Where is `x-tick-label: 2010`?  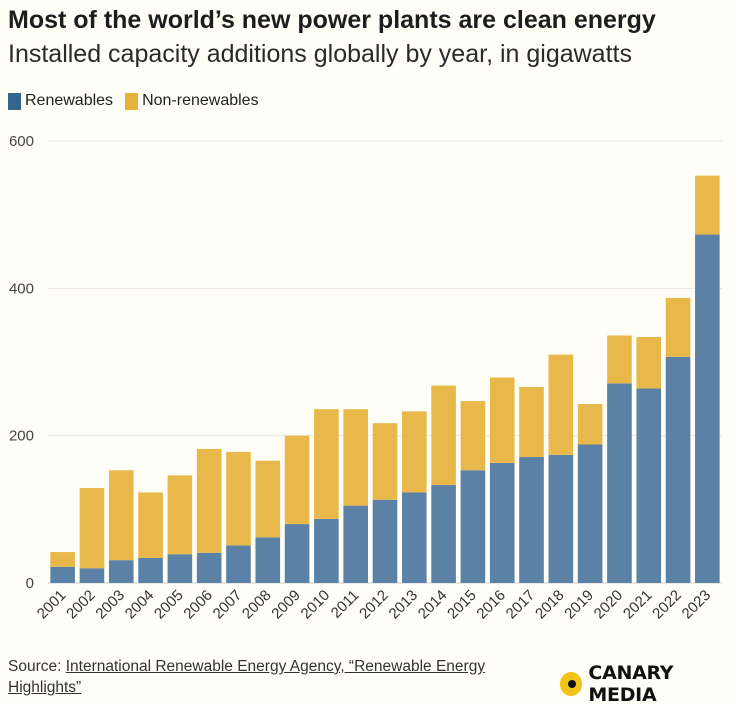
x-tick-label: 2010 is located at coordinates (316, 605).